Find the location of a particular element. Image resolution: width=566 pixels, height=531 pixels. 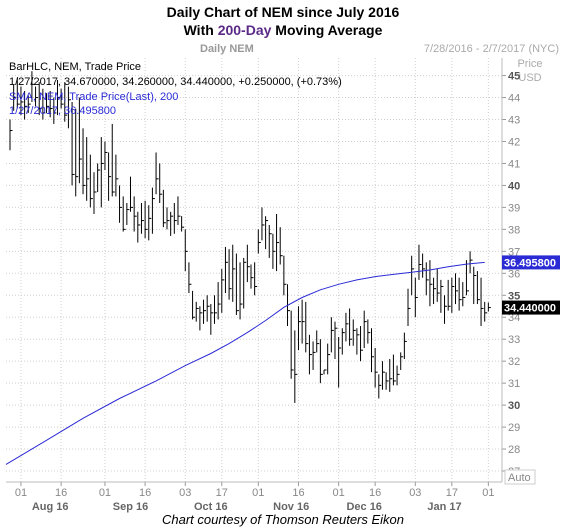

y-tick-label: 44 is located at coordinates (514, 99).